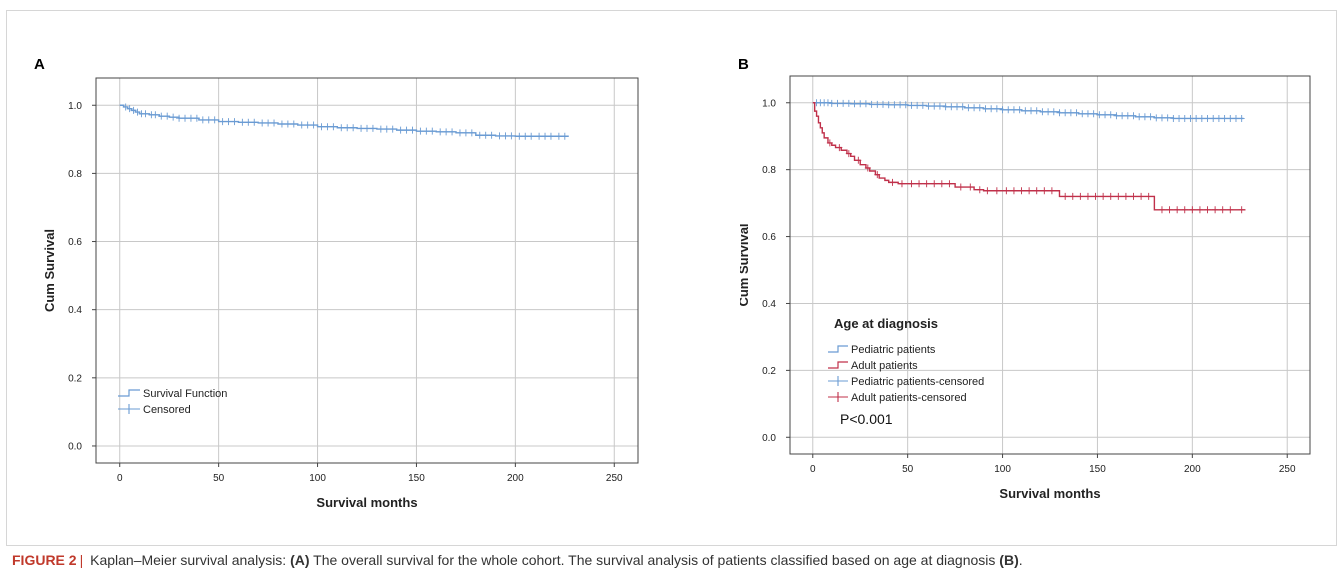 Image resolution: width=1344 pixels, height=577 pixels. I want to click on tick-label-x: 150, so click(1097, 469).